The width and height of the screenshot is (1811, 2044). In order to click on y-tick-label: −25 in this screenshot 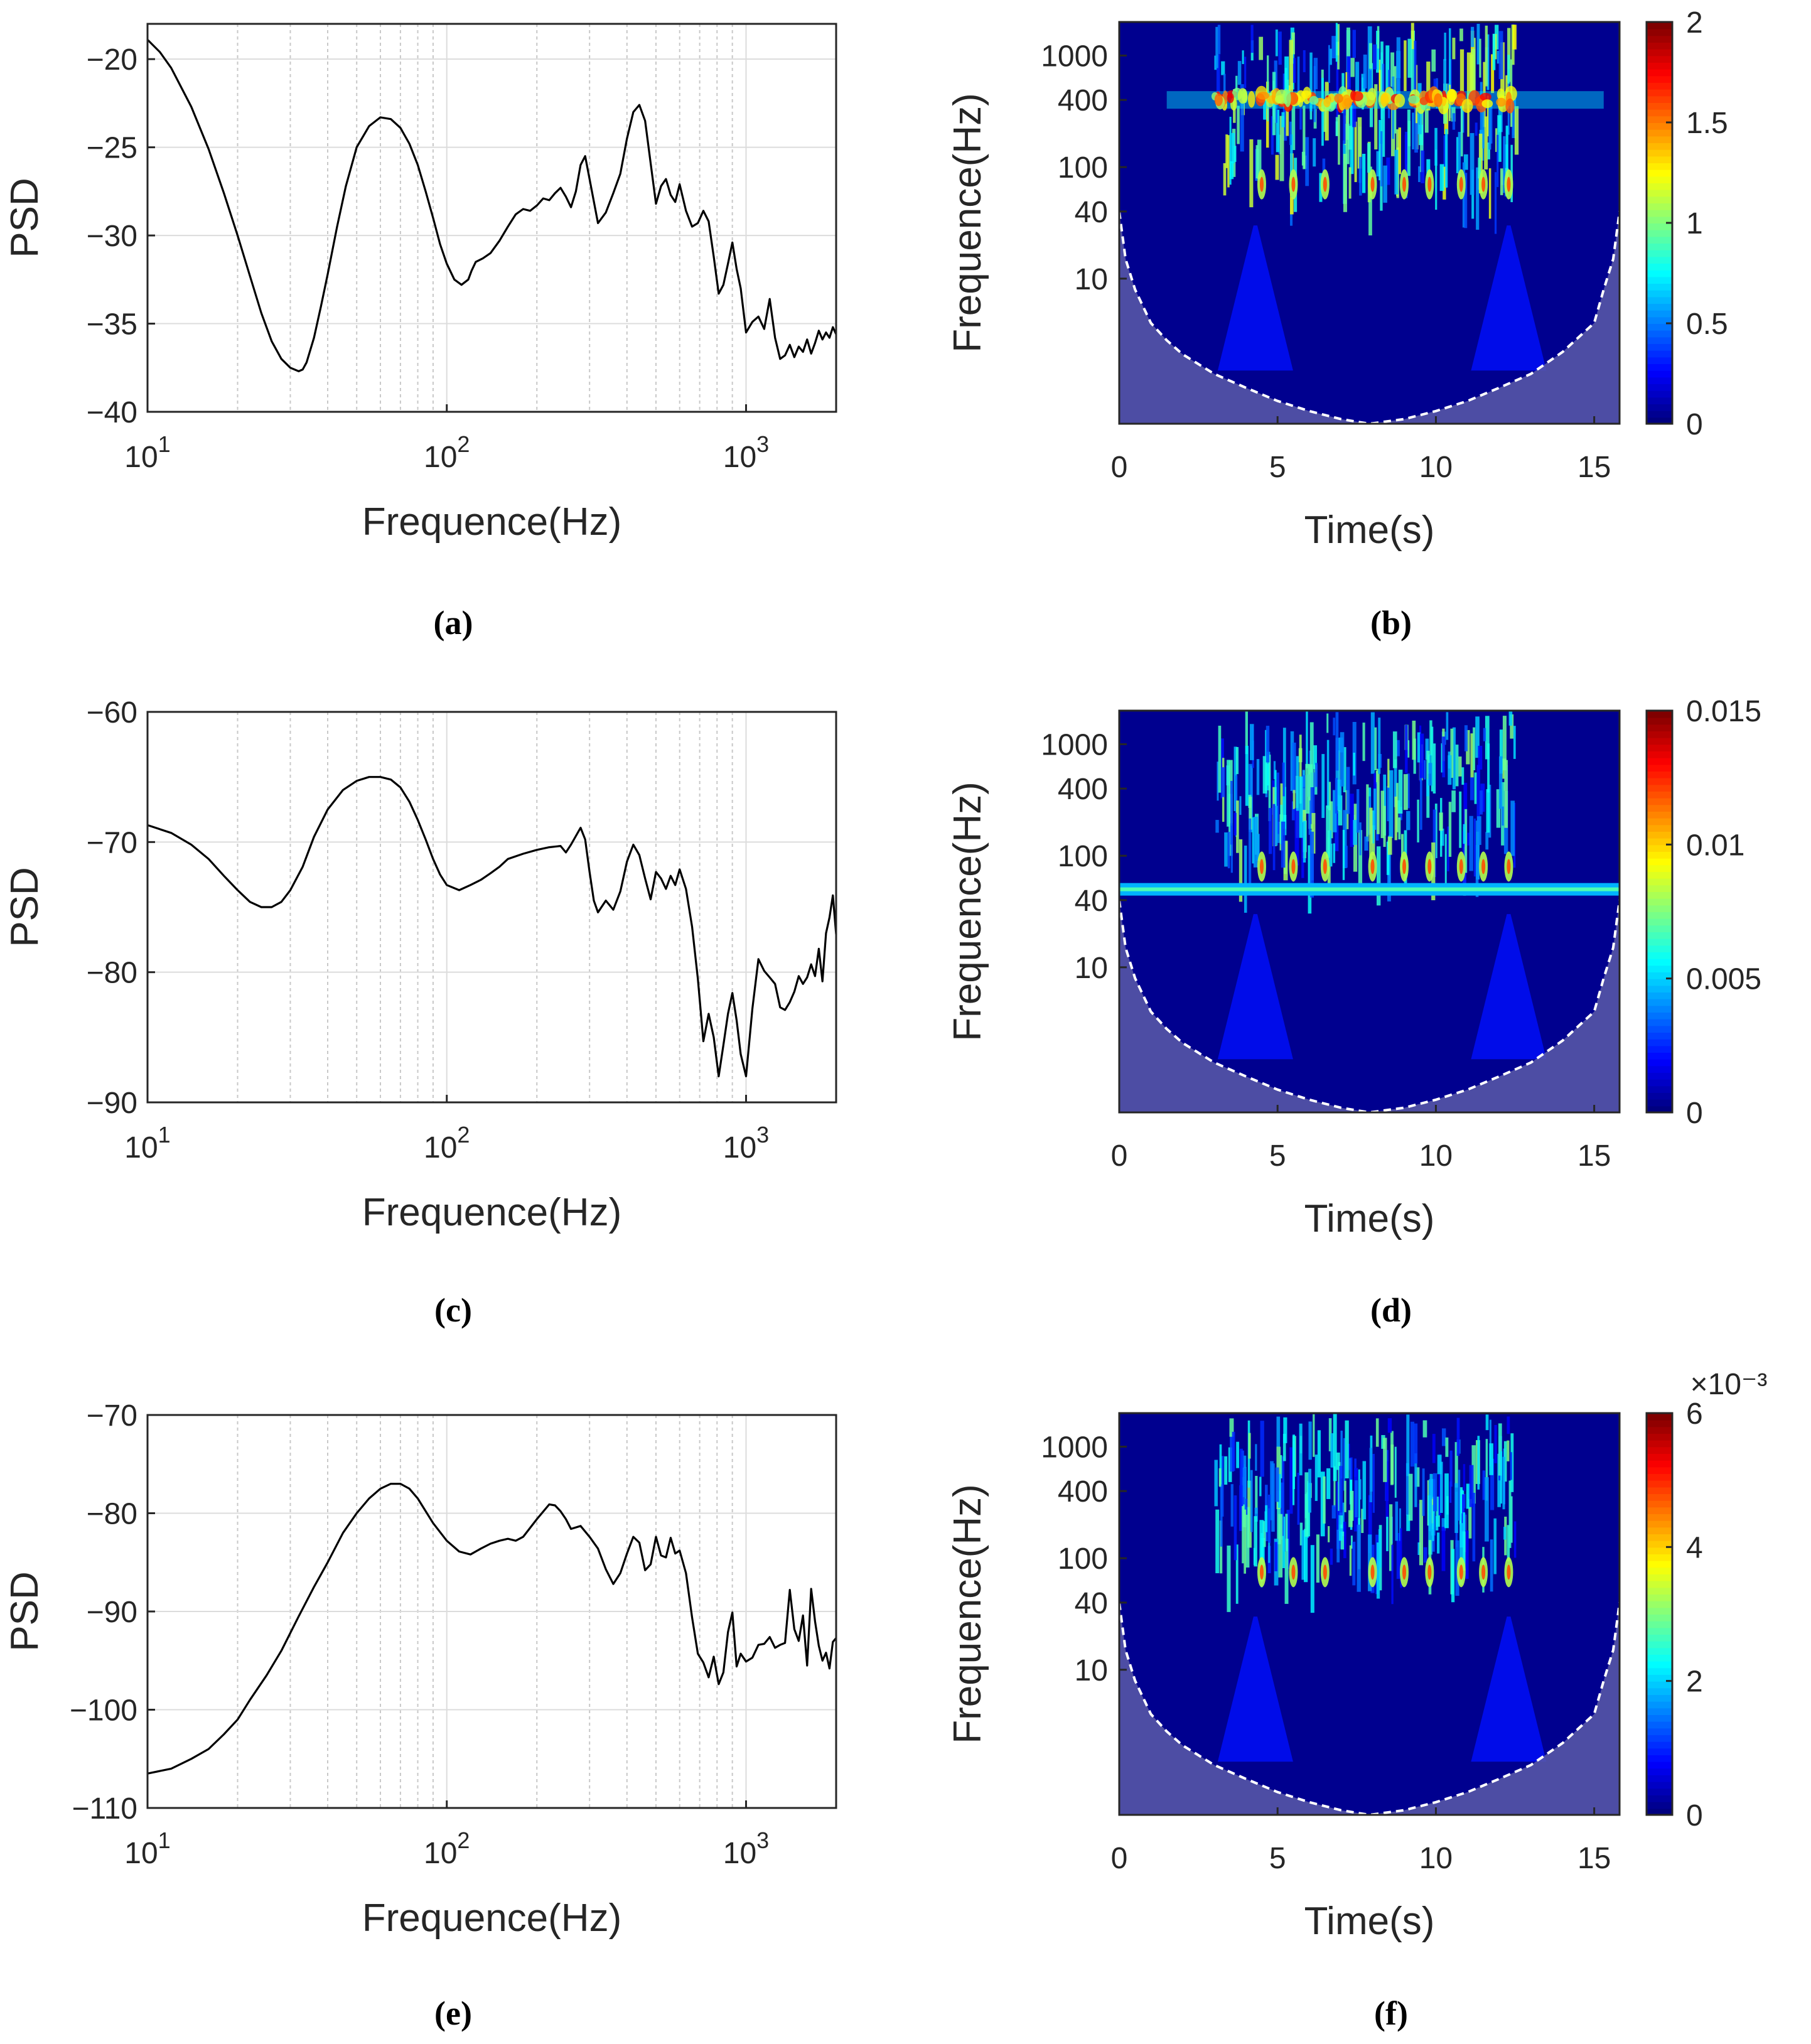, I will do `click(112, 148)`.